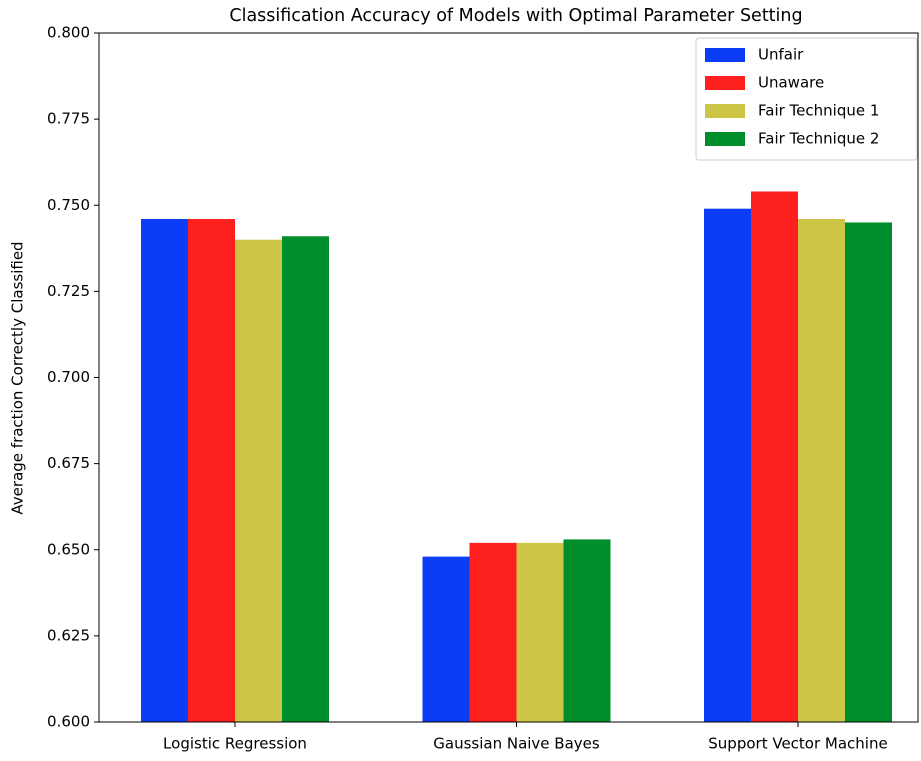 The height and width of the screenshot is (761, 921). Describe the element at coordinates (68, 377) in the screenshot. I see `y-tick-label: 0.700` at that location.